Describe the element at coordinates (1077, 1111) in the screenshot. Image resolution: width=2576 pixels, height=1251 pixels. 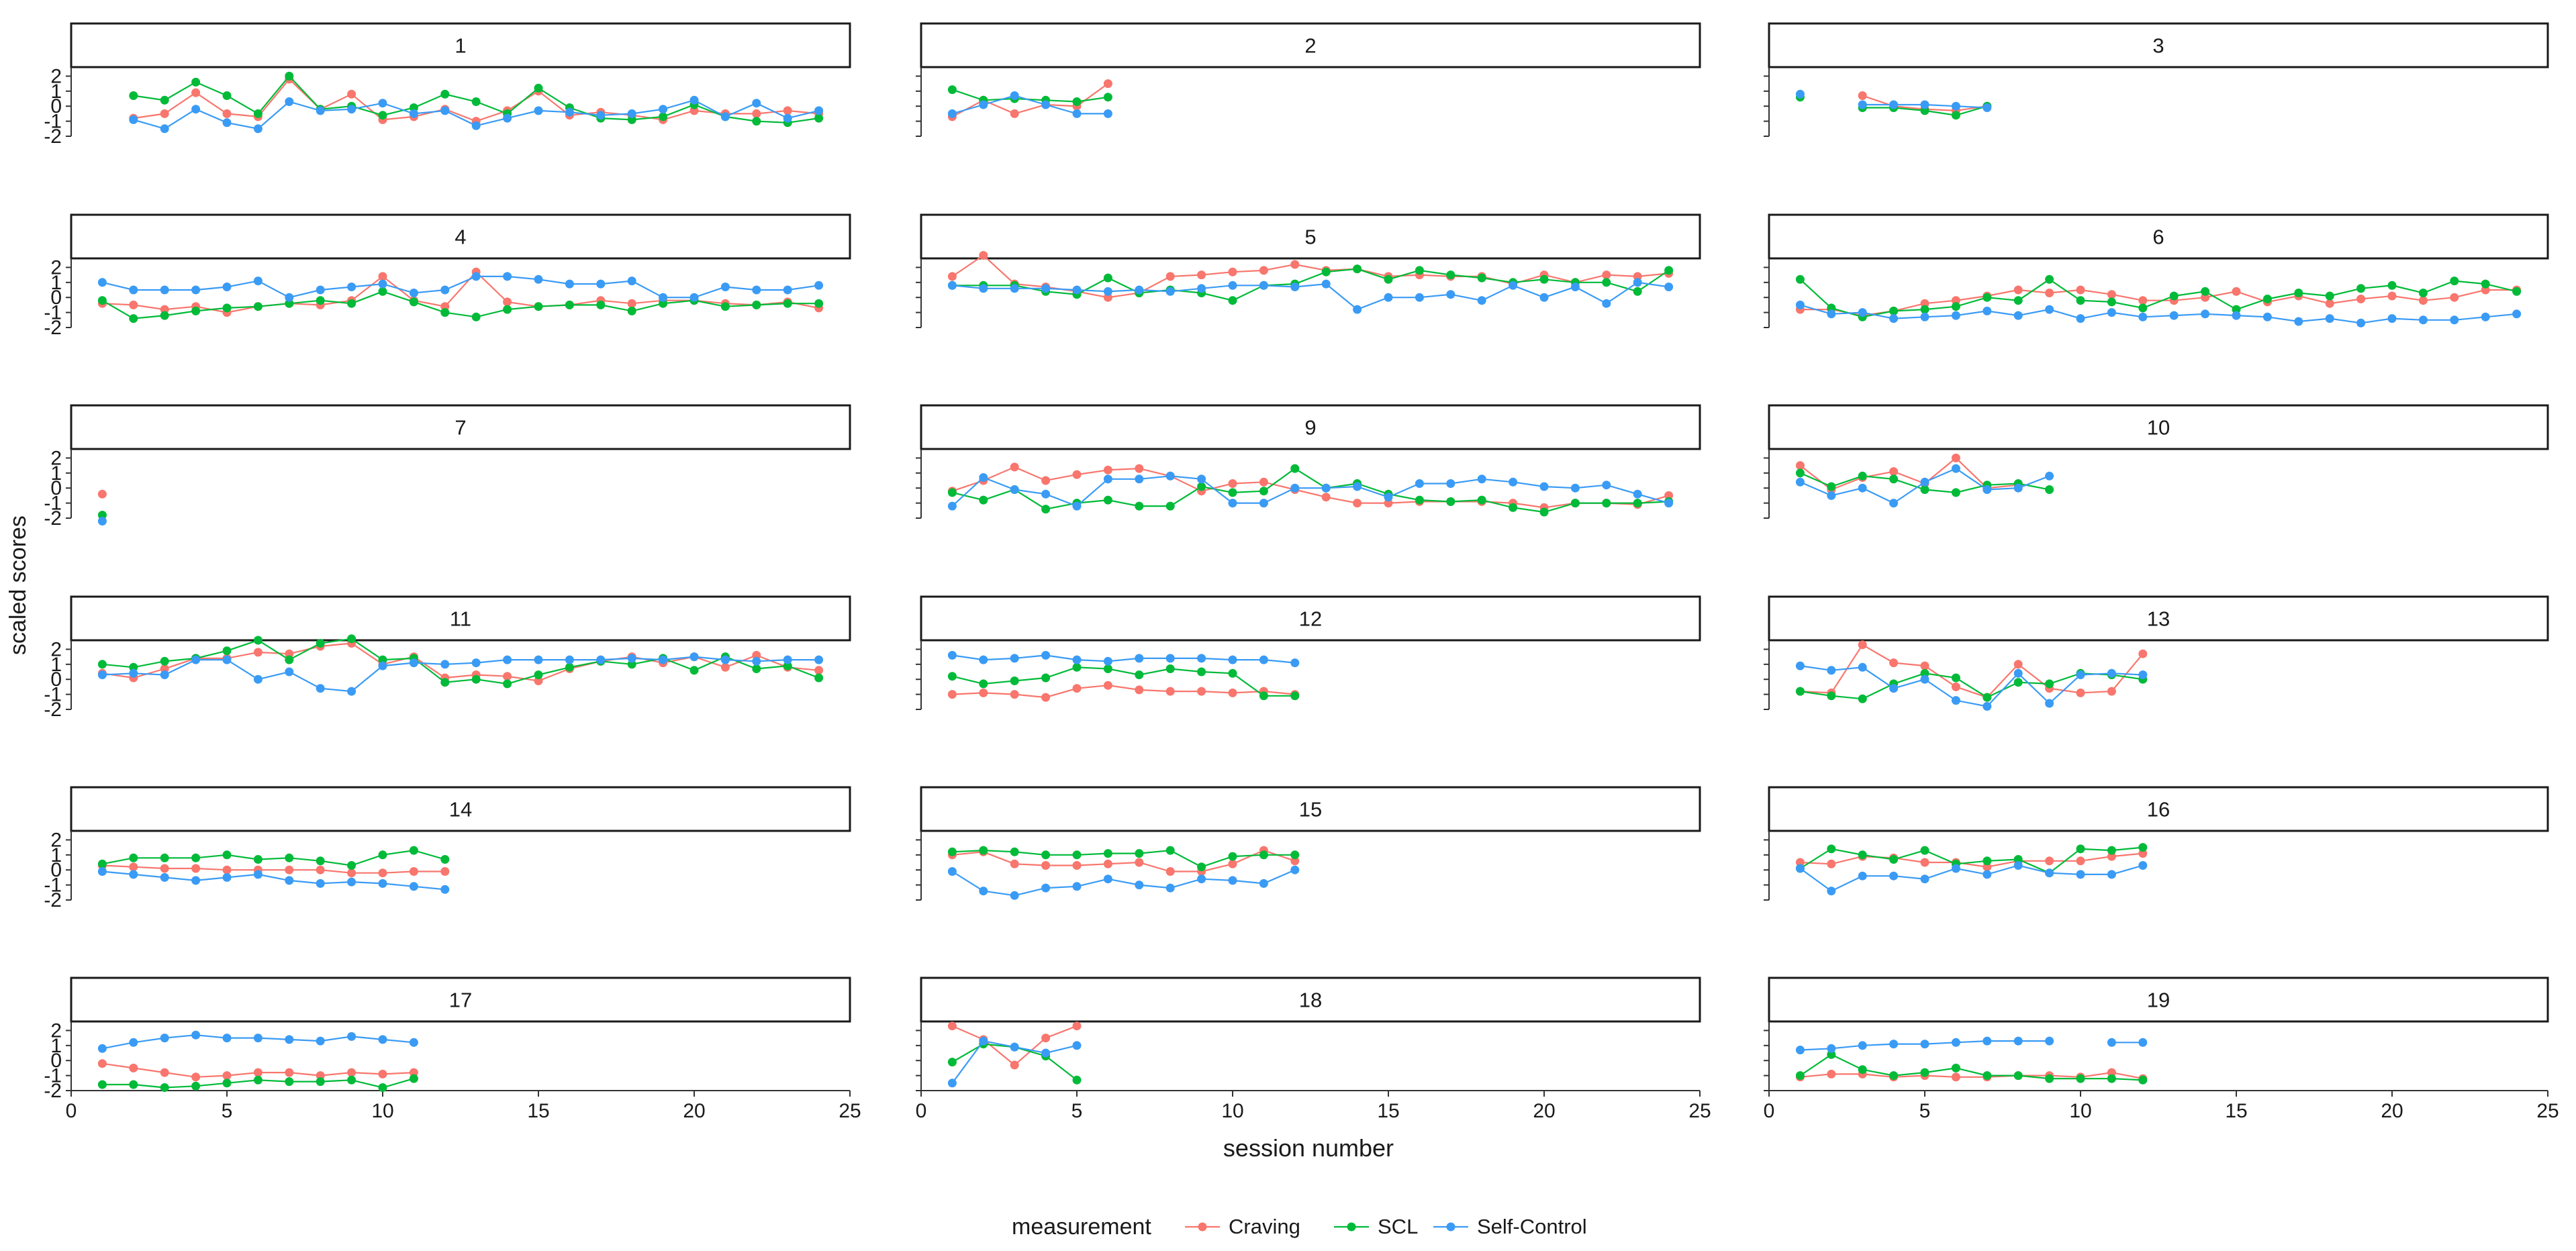
I see `x-tick-label: 5` at that location.